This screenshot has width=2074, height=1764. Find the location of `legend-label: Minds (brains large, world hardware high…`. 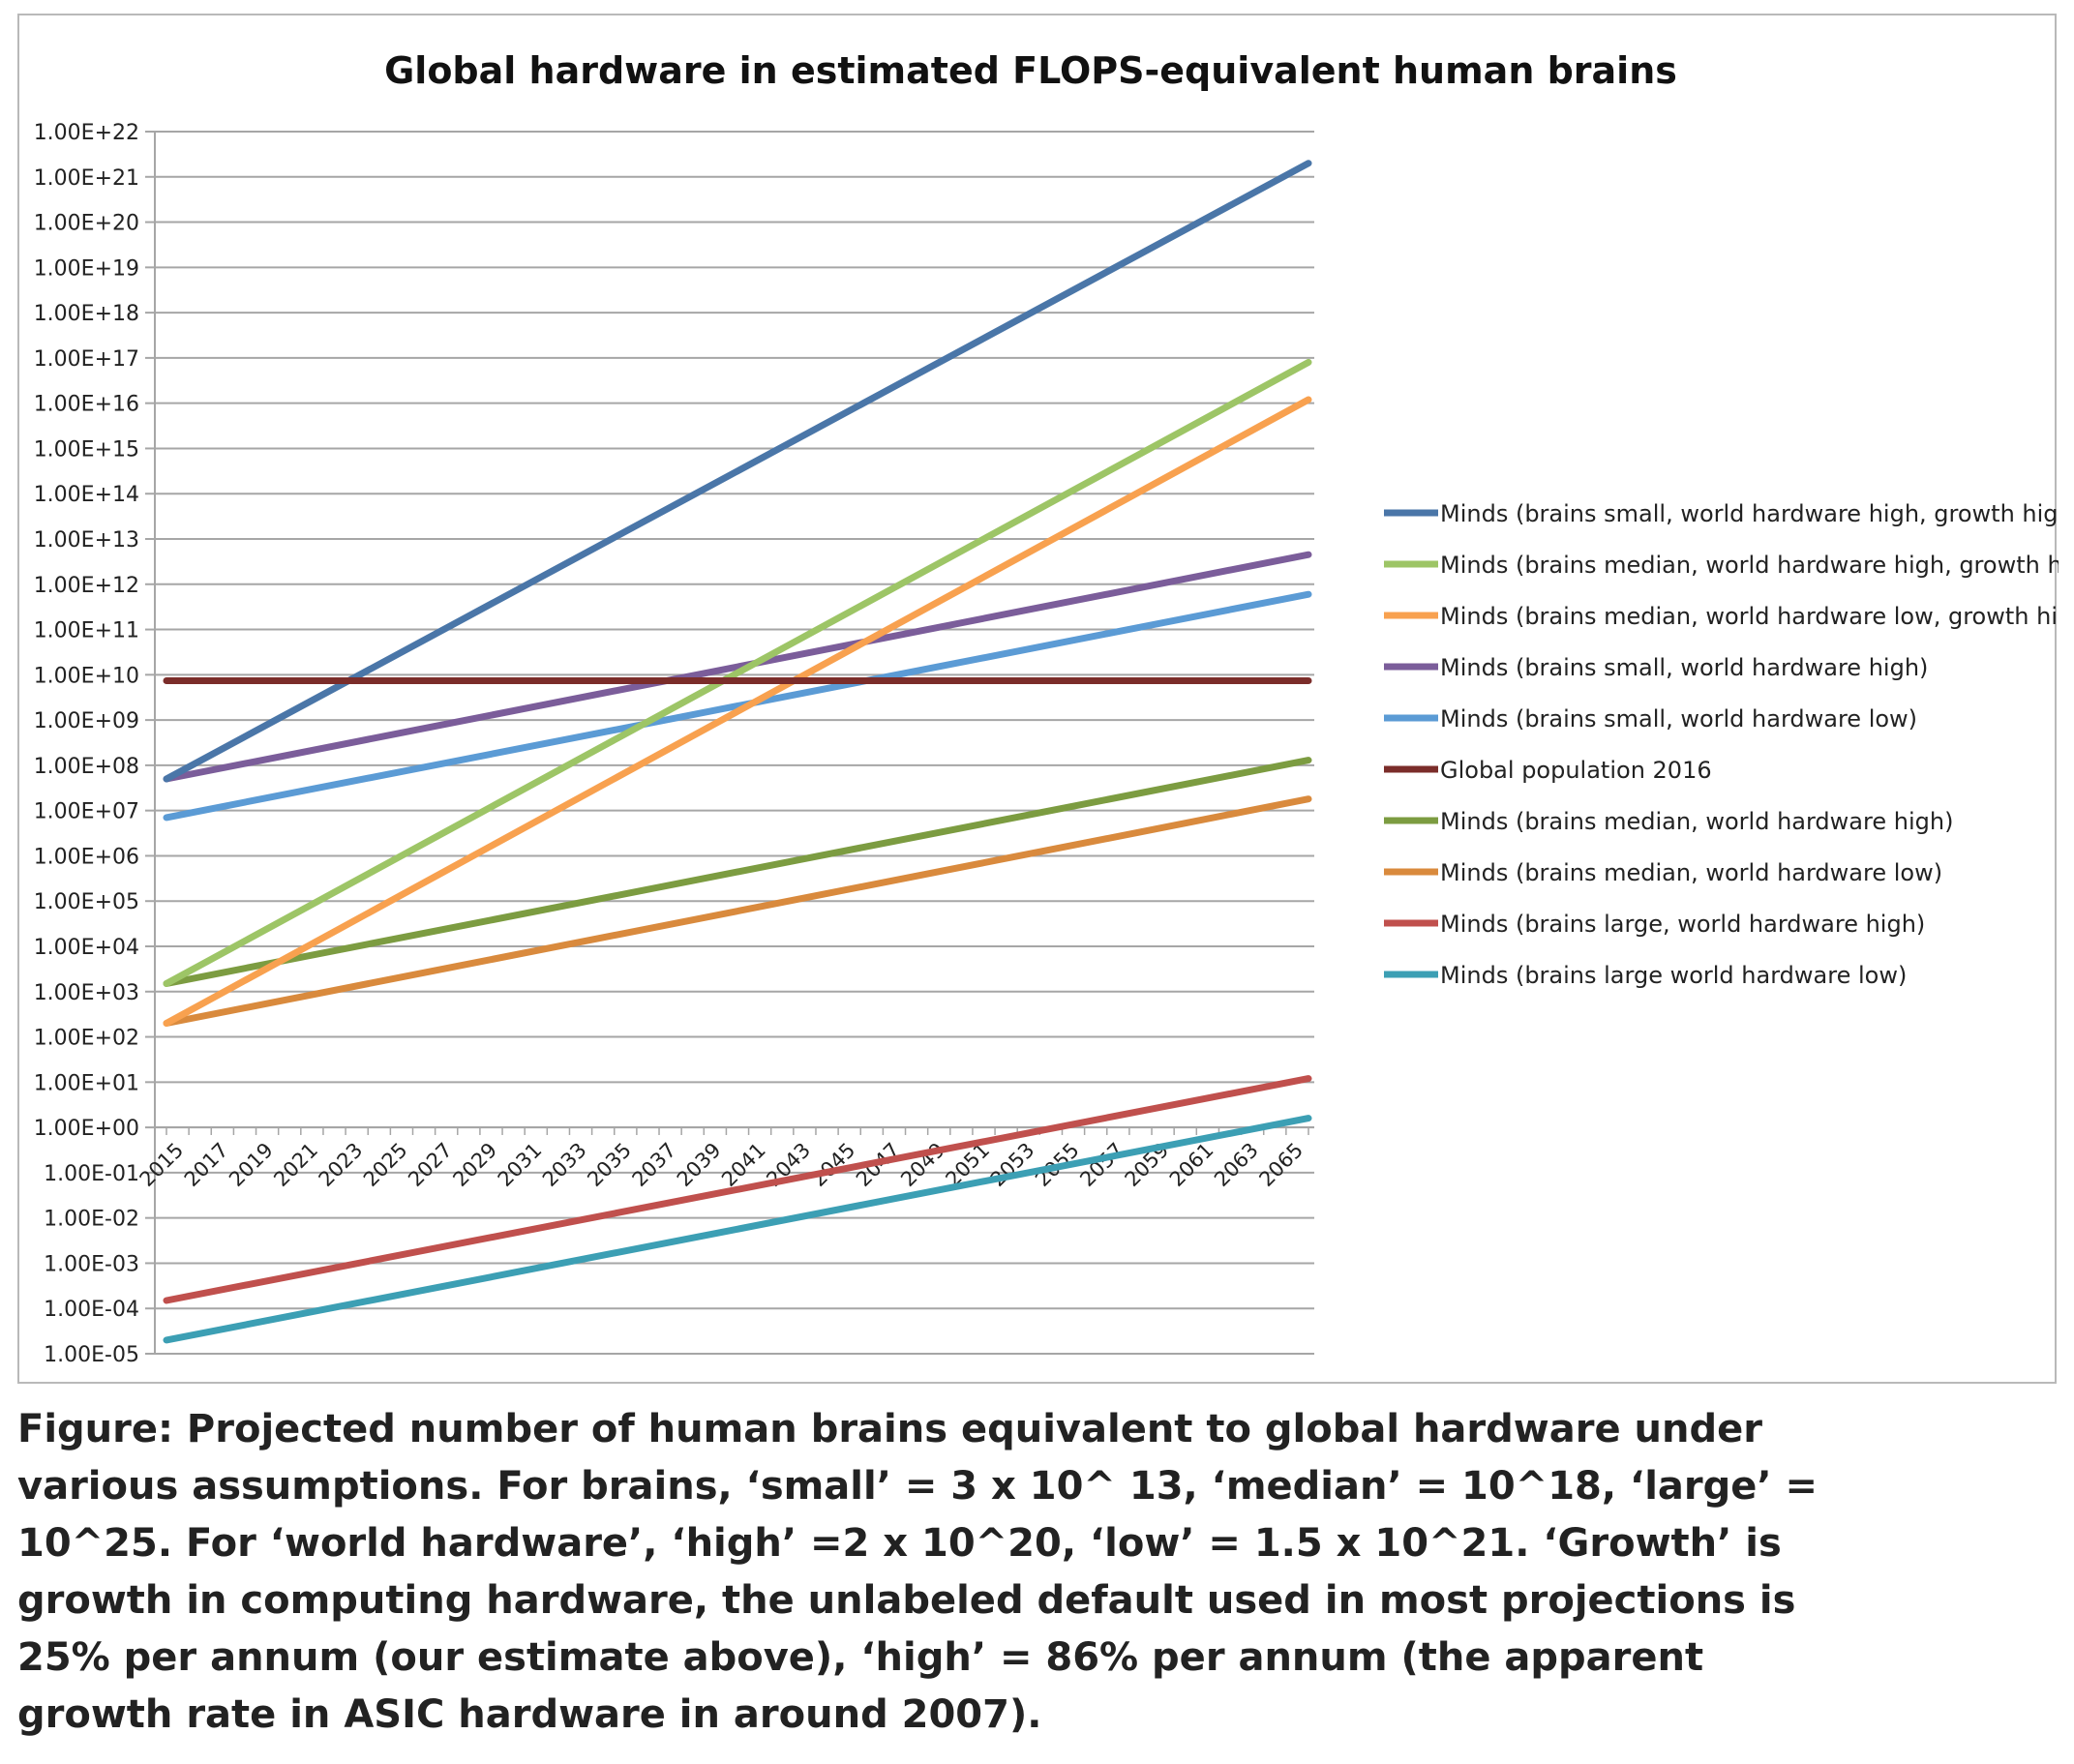

legend-label: Minds (brains large, world hardware high… is located at coordinates (1683, 924).